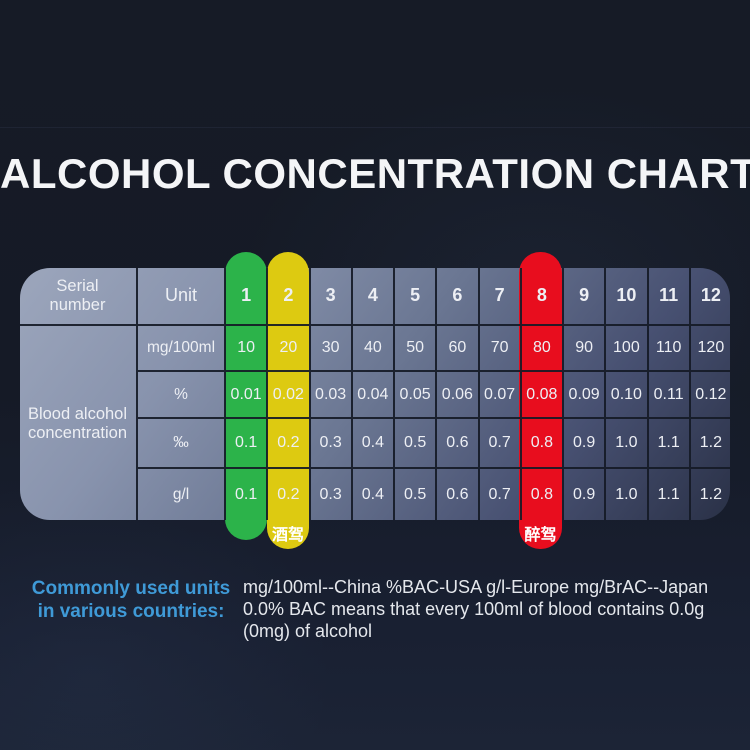  I want to click on value-cell-r3-c7: 0.7, so click(499, 494).